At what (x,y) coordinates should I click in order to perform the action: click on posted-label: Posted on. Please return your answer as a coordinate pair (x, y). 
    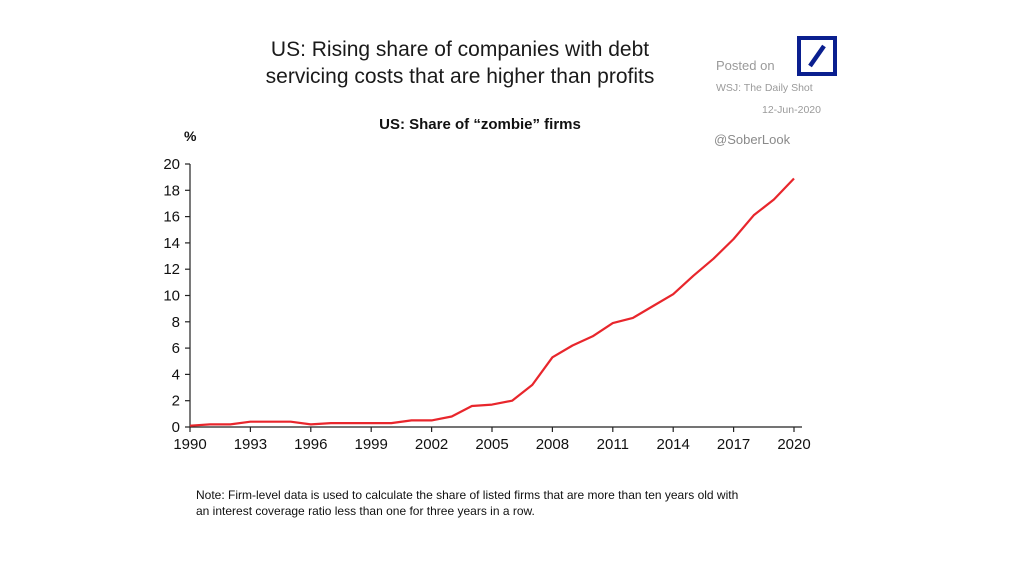
    Looking at the image, I should click on (745, 65).